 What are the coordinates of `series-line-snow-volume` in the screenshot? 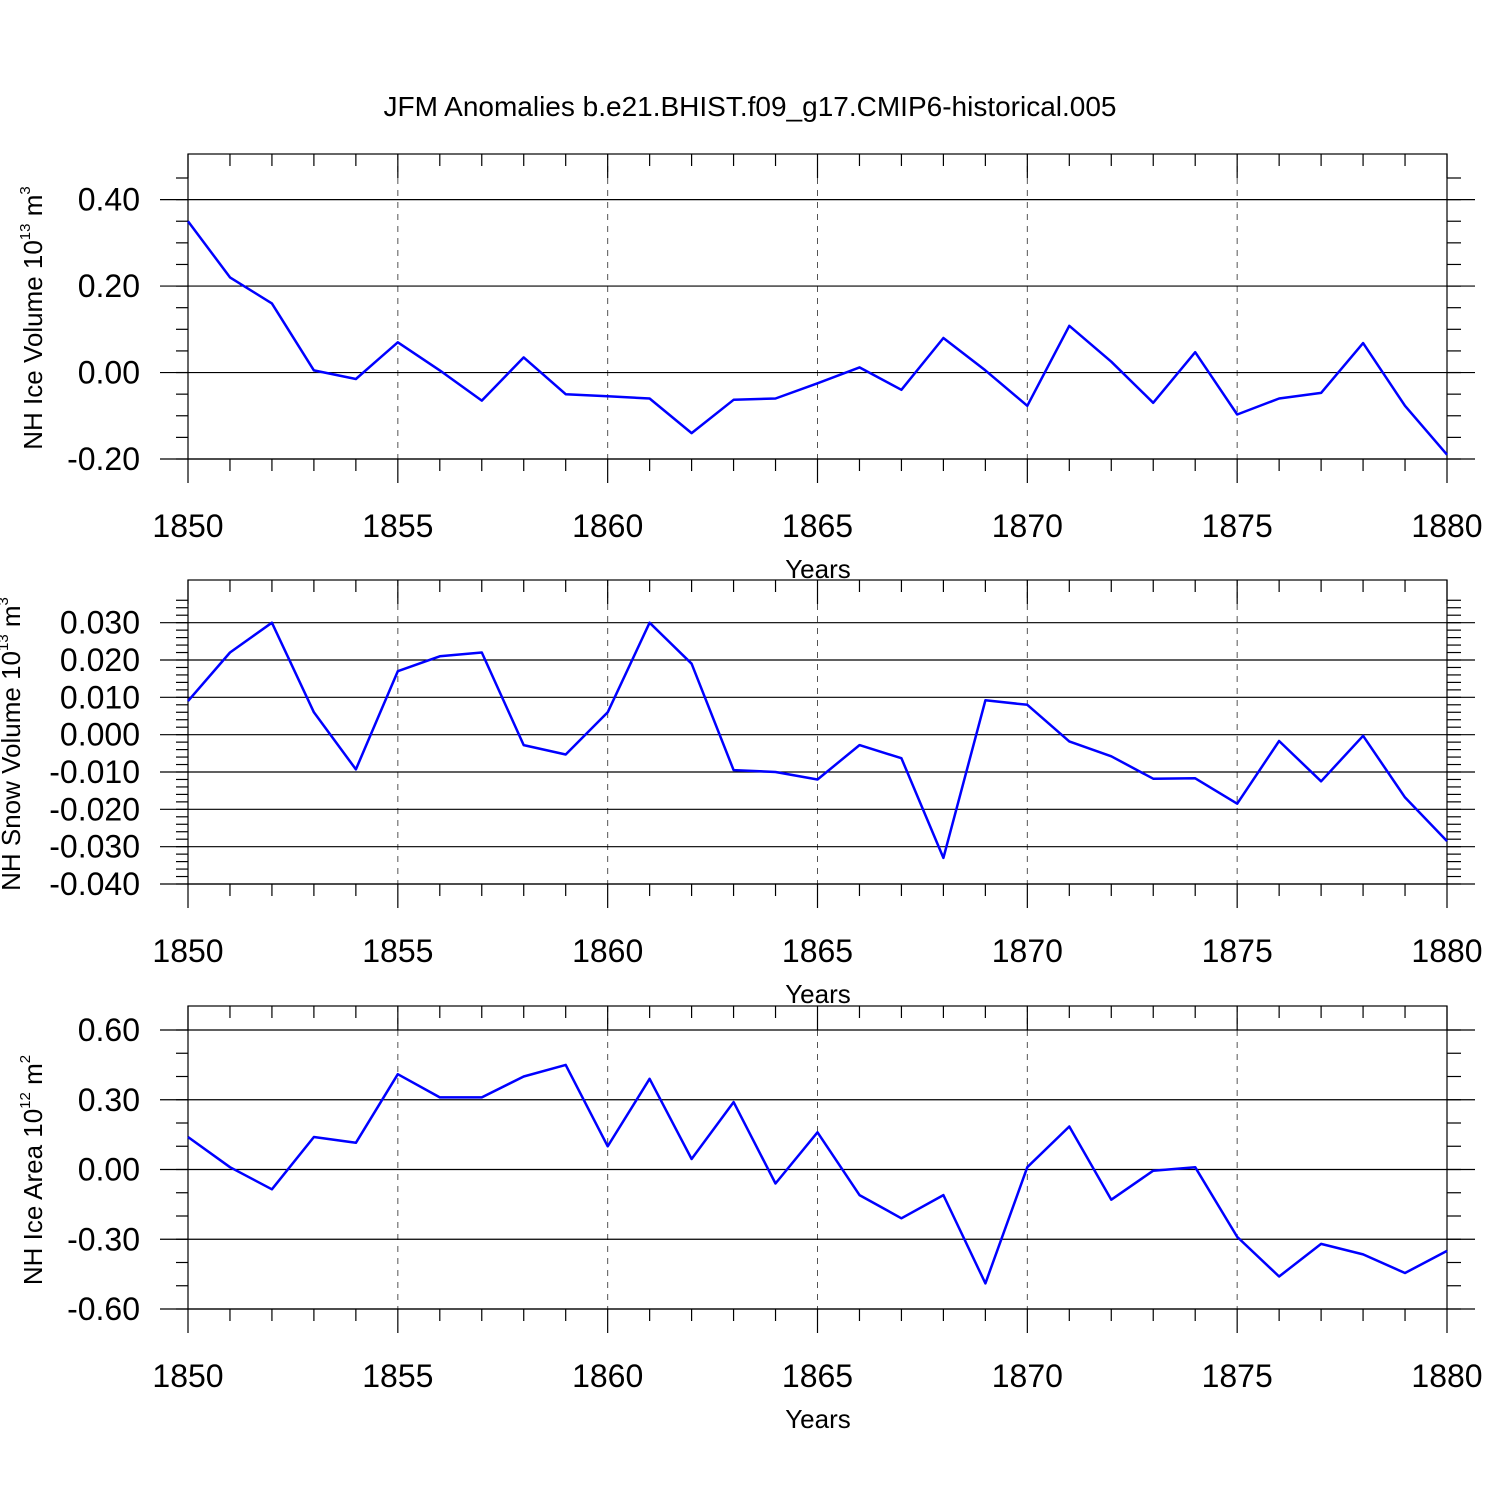 It's located at (817, 740).